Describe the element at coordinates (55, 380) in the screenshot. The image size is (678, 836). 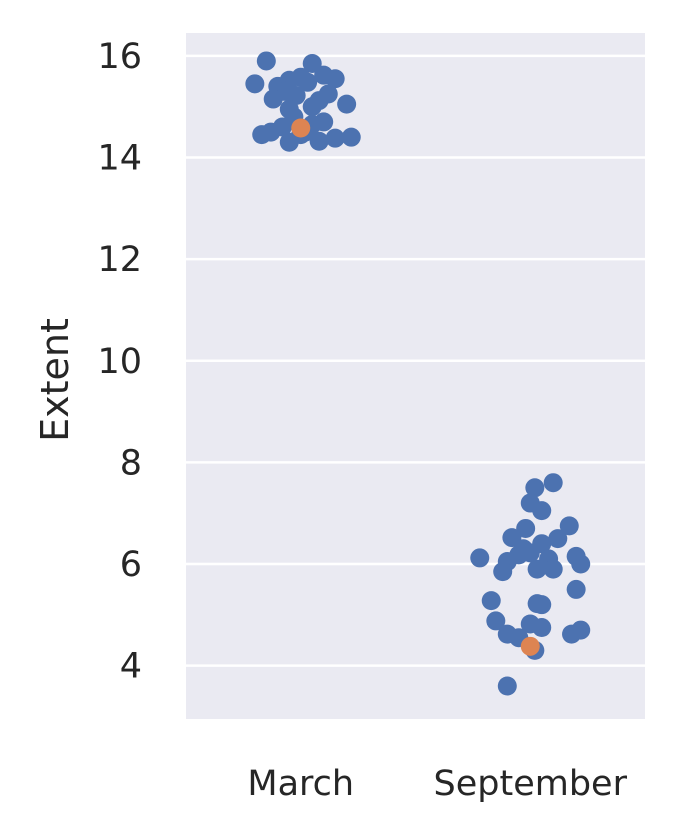
I see `y-axis-label: Extent` at that location.